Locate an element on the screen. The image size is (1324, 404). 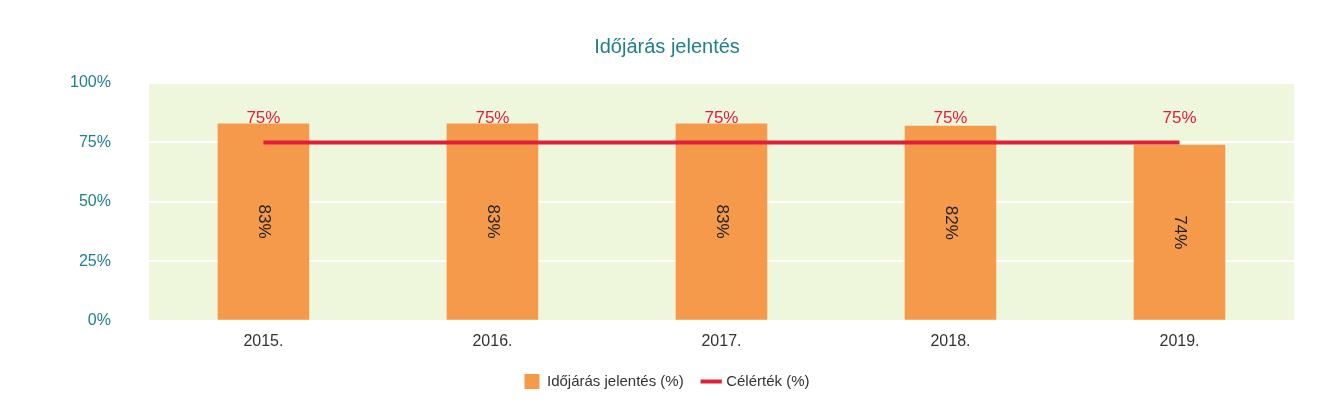
y-tick-label: 50% is located at coordinates (94, 201).